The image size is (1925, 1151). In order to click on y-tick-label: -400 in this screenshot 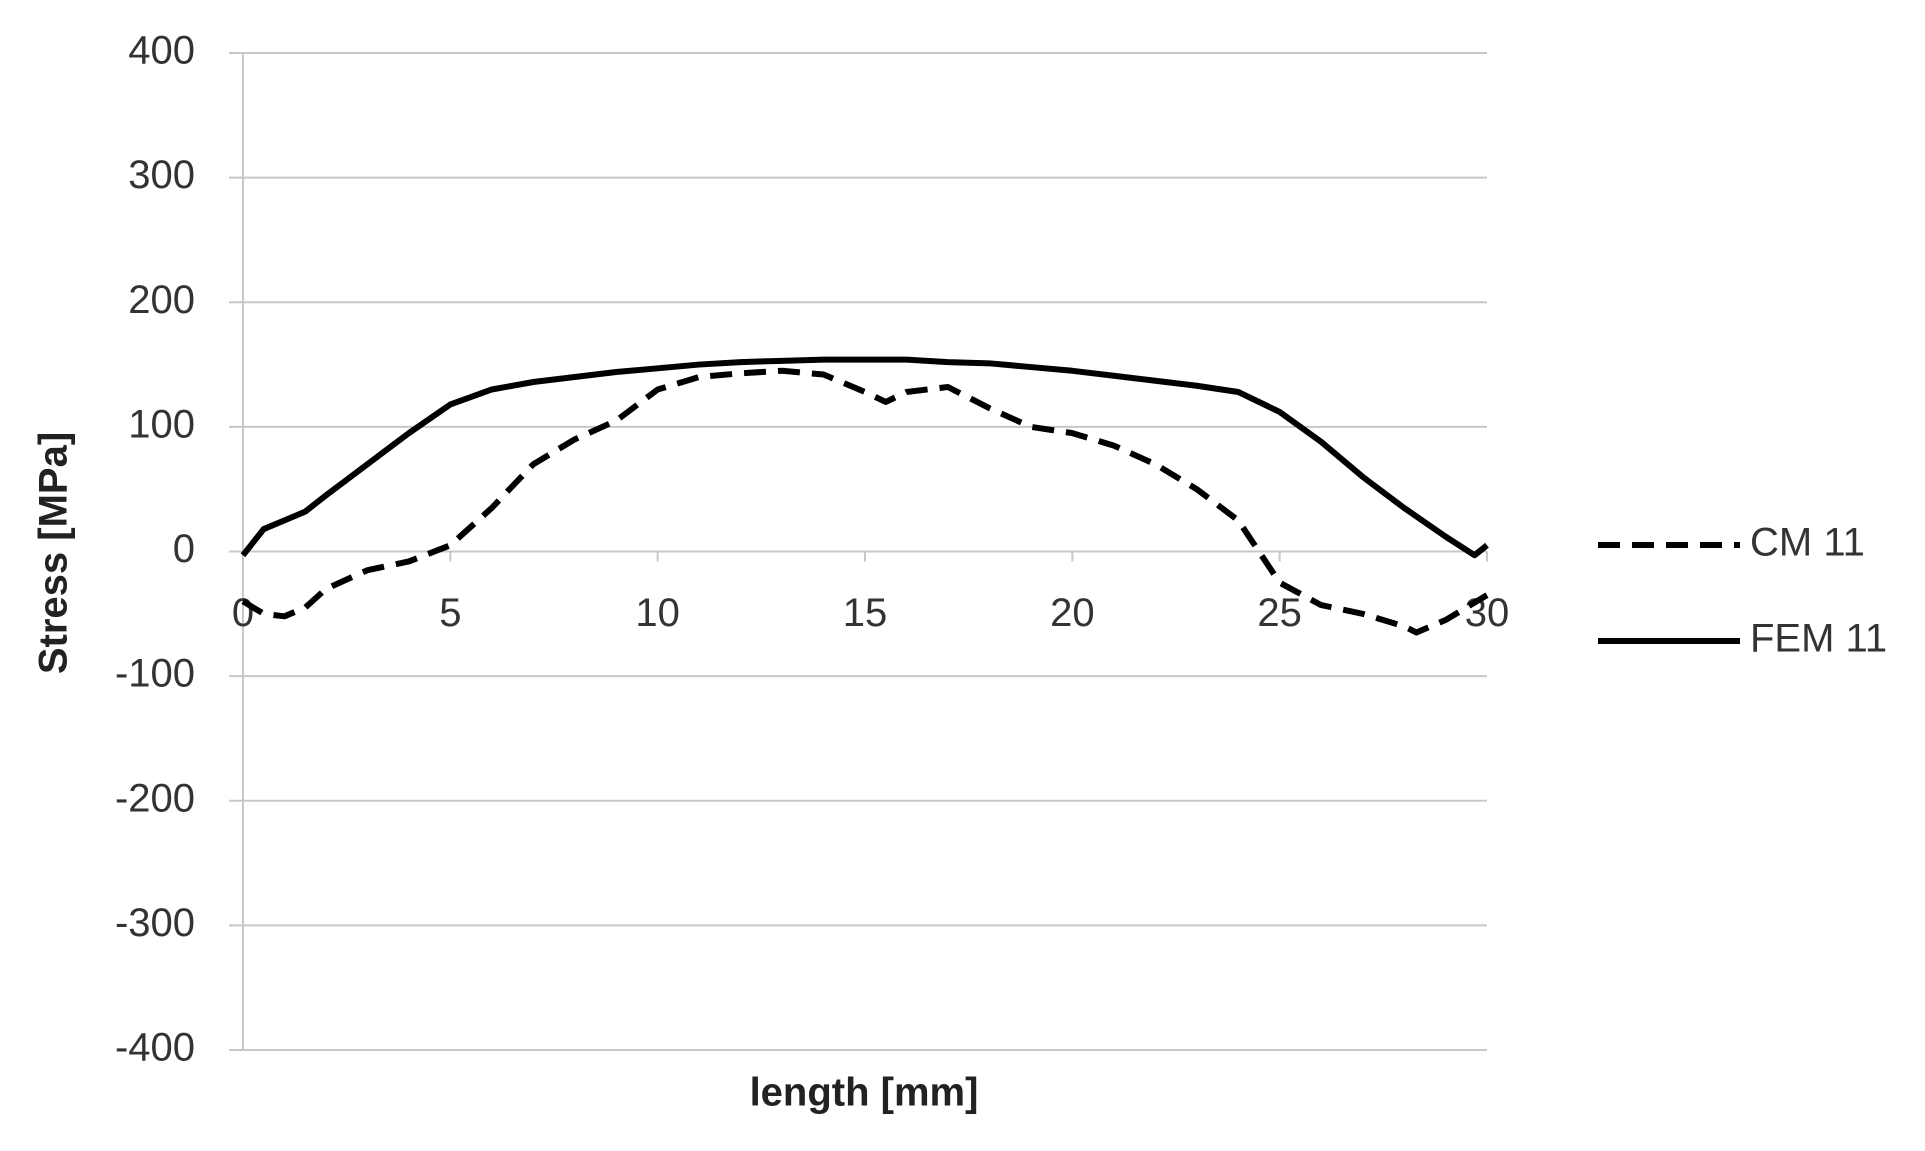, I will do `click(155, 1048)`.